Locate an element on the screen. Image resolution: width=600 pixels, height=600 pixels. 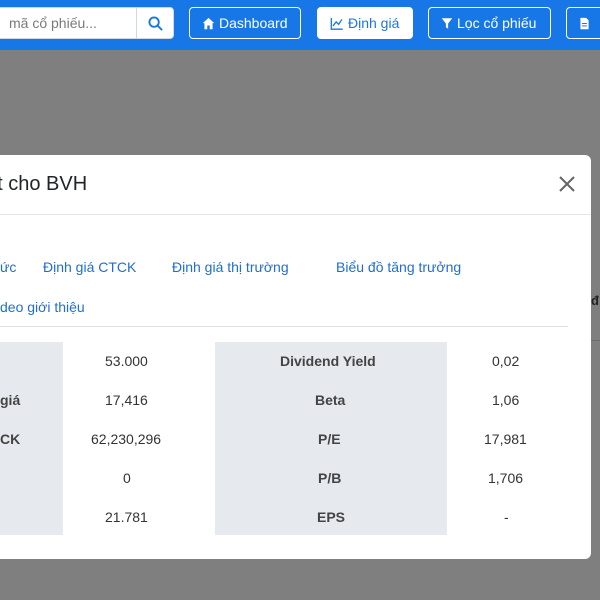
chart-line-icon is located at coordinates (336, 23).